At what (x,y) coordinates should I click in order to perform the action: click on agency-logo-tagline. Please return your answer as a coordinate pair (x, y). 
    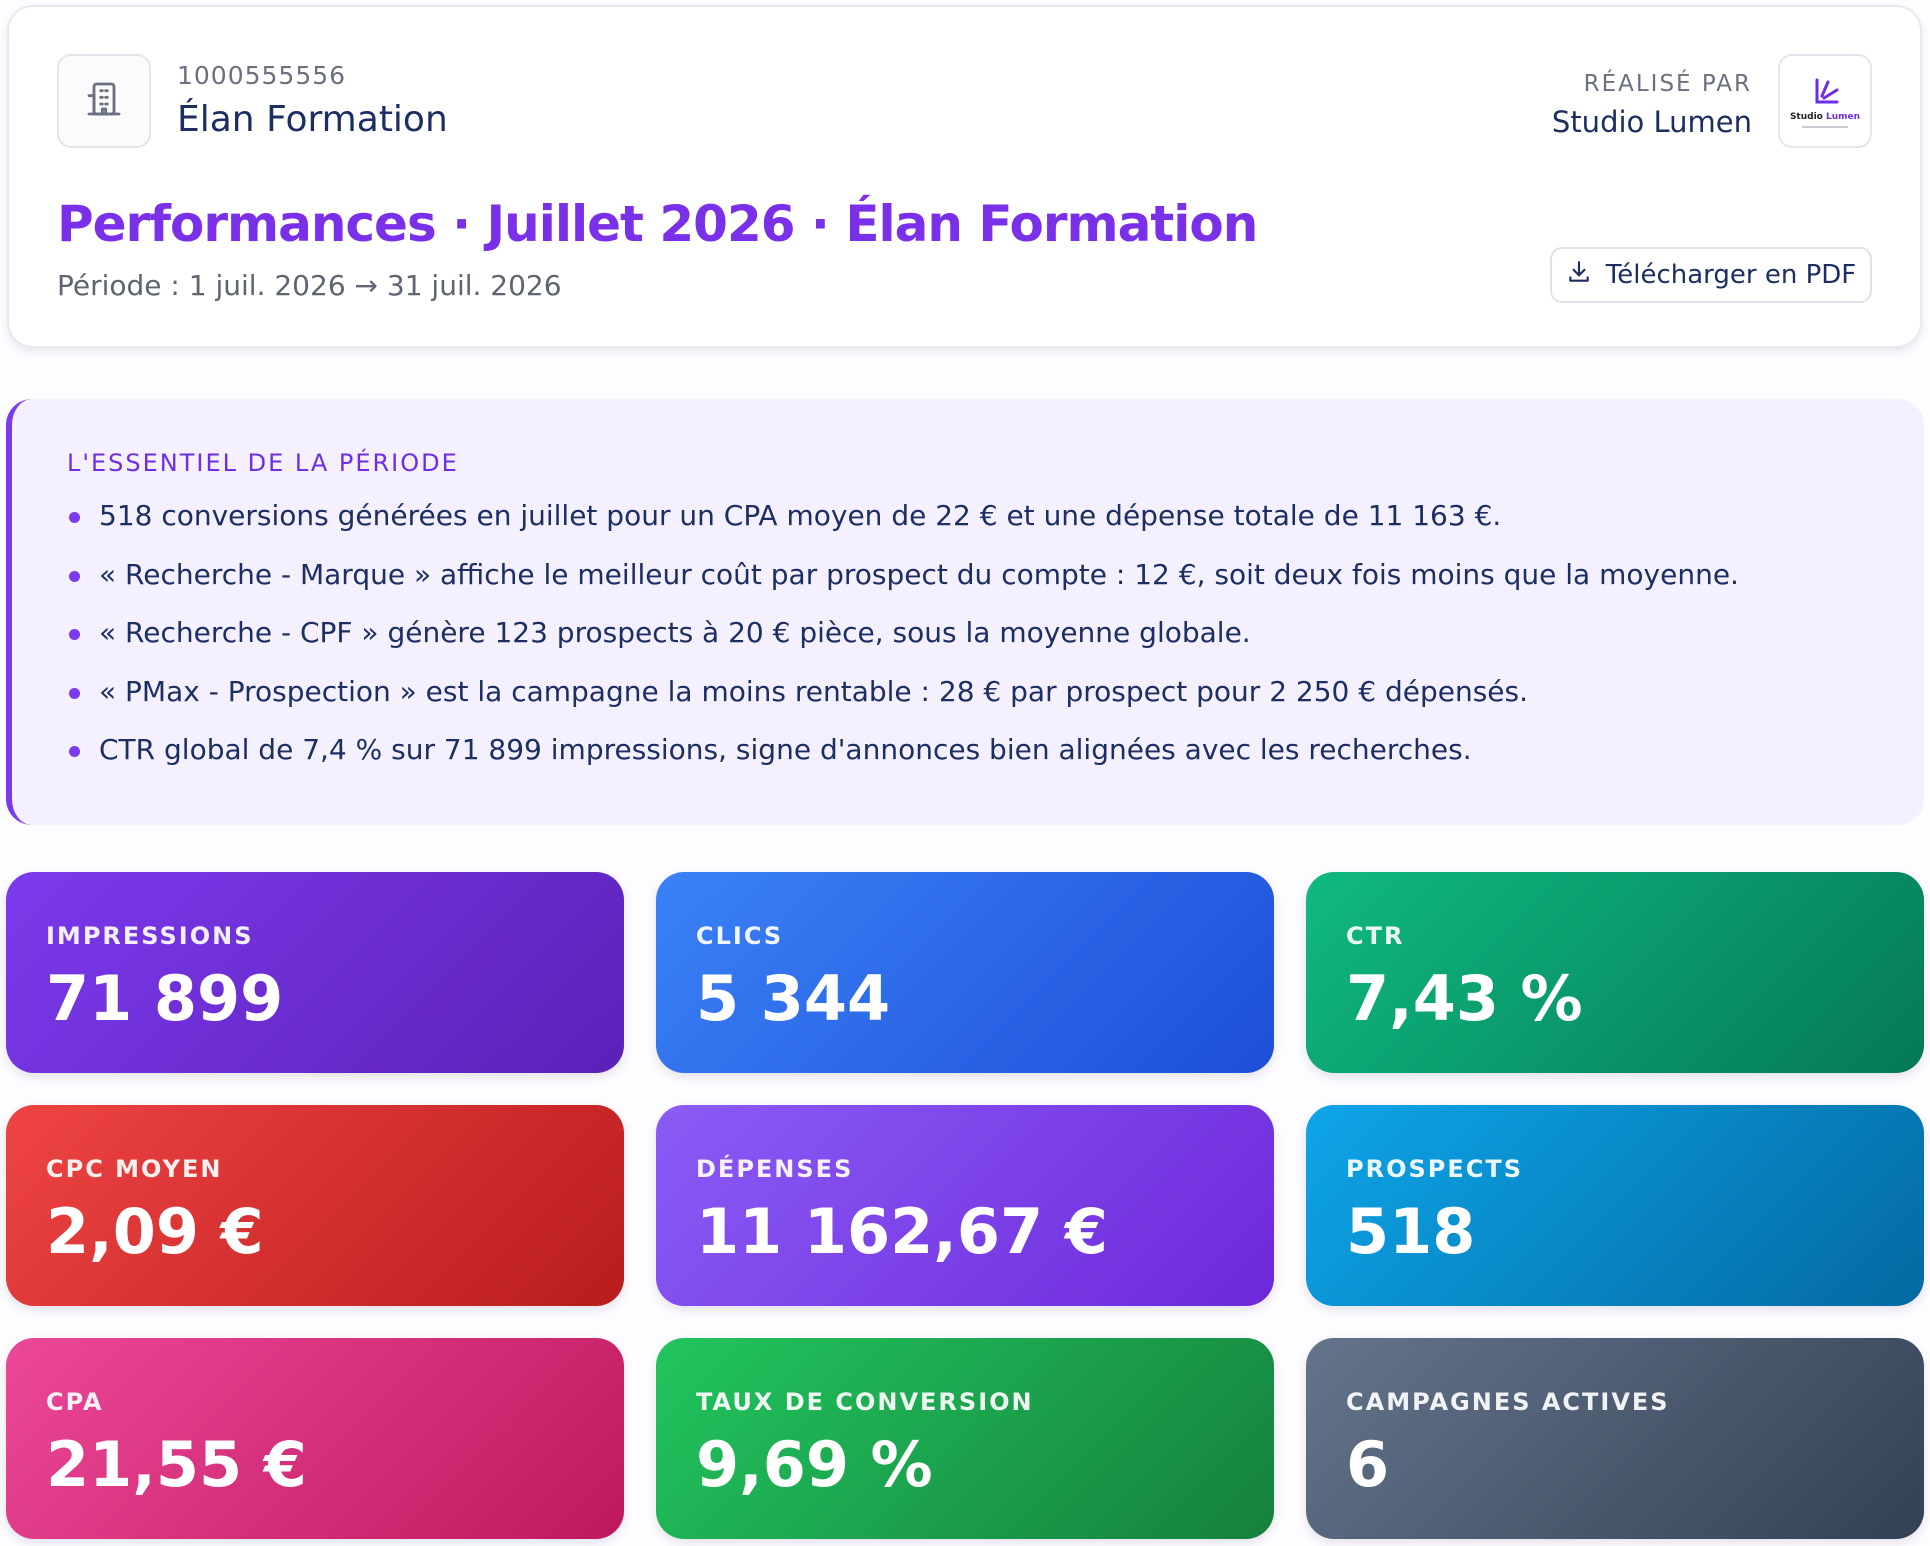
    Looking at the image, I should click on (1825, 127).